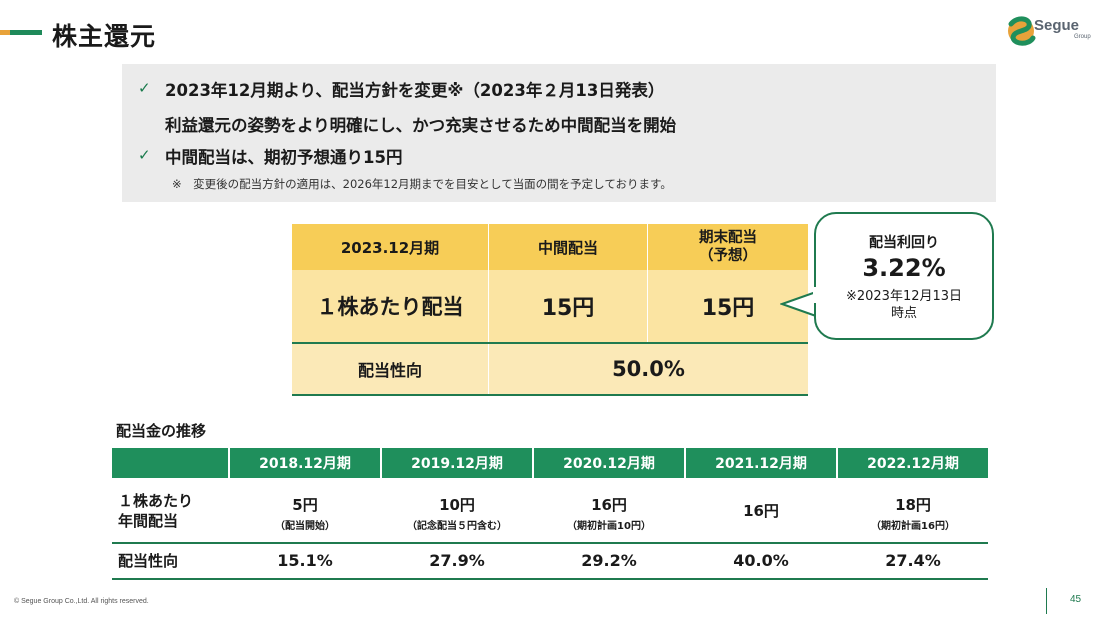 The image size is (1100, 618). I want to click on header-yearend: 期末配当 （予想）, so click(728, 247).